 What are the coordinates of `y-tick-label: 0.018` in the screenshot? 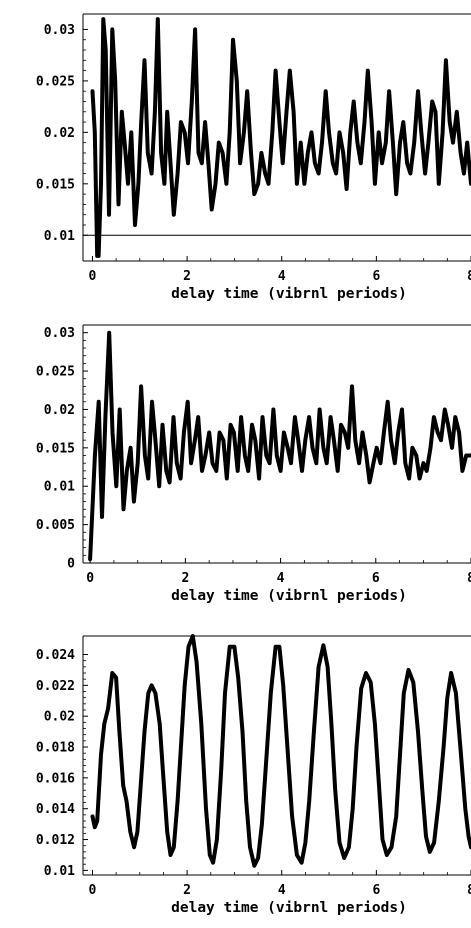 It's located at (55, 748).